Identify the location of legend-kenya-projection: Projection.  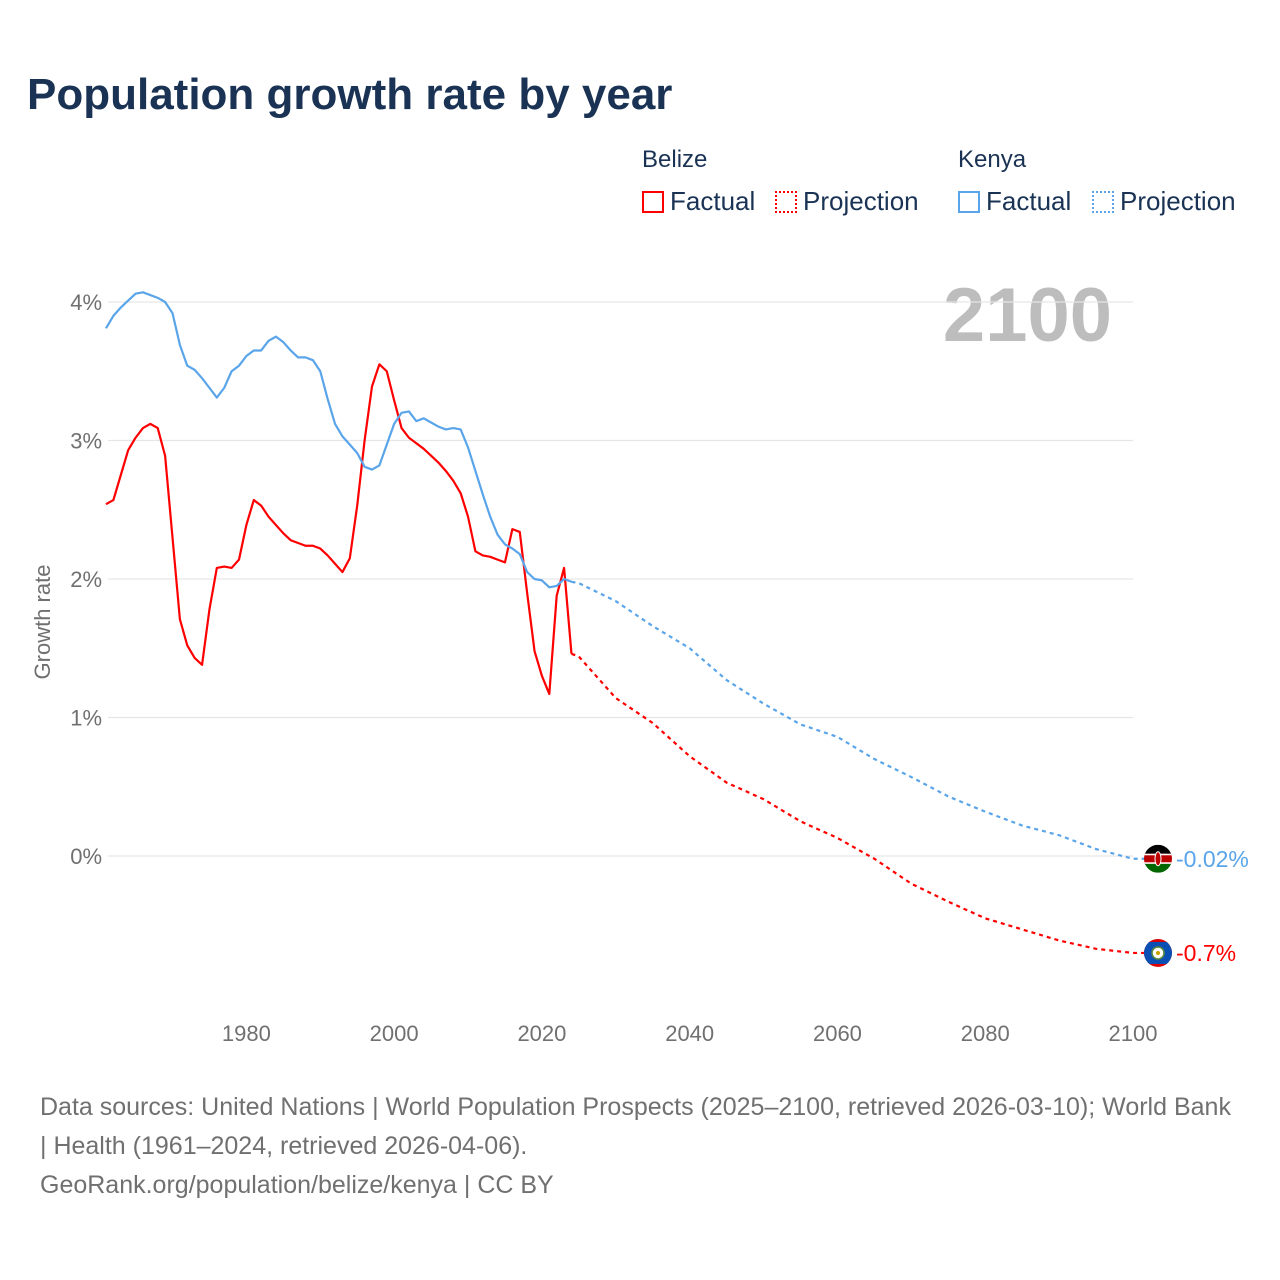
(1164, 201).